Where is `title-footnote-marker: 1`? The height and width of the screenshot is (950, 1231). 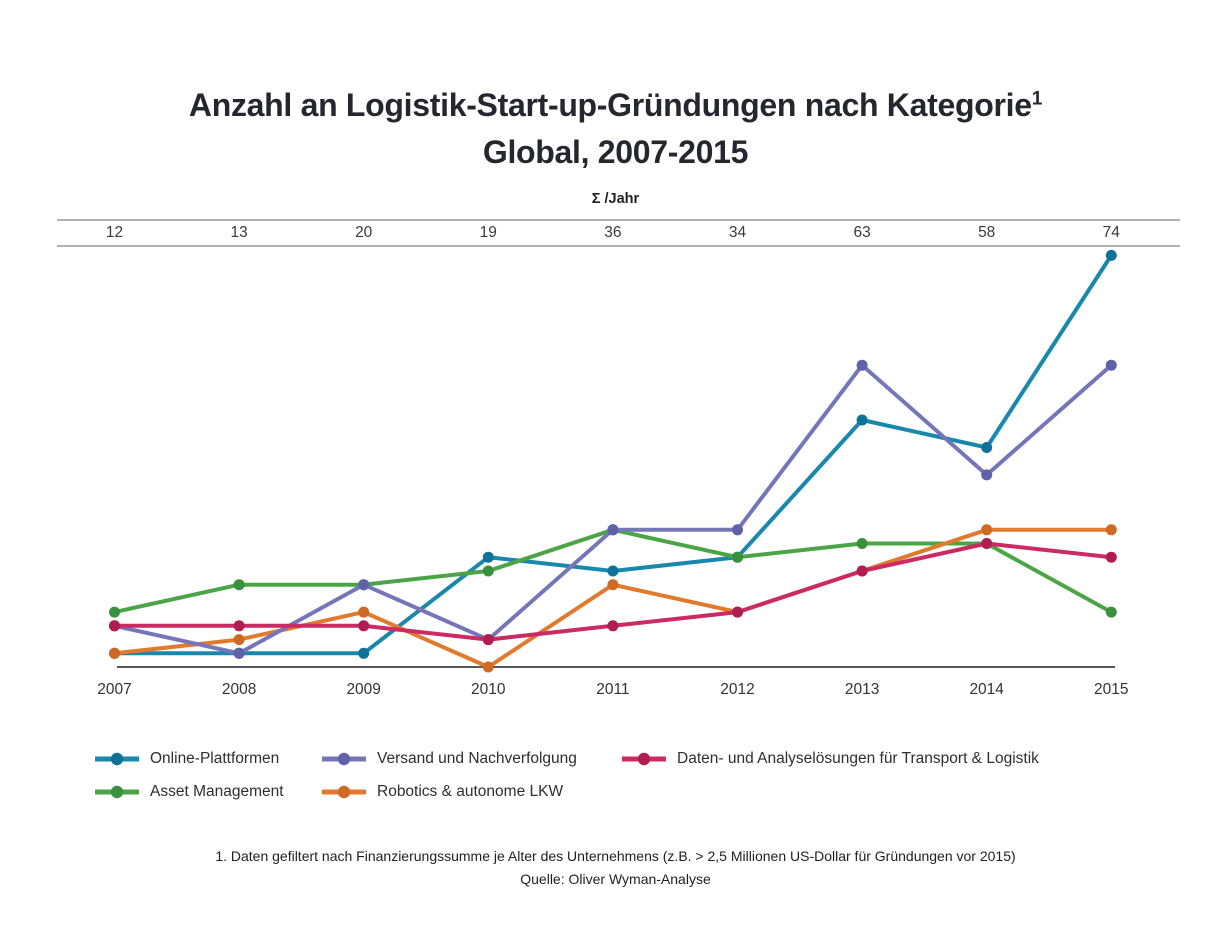
title-footnote-marker: 1 is located at coordinates (1037, 99).